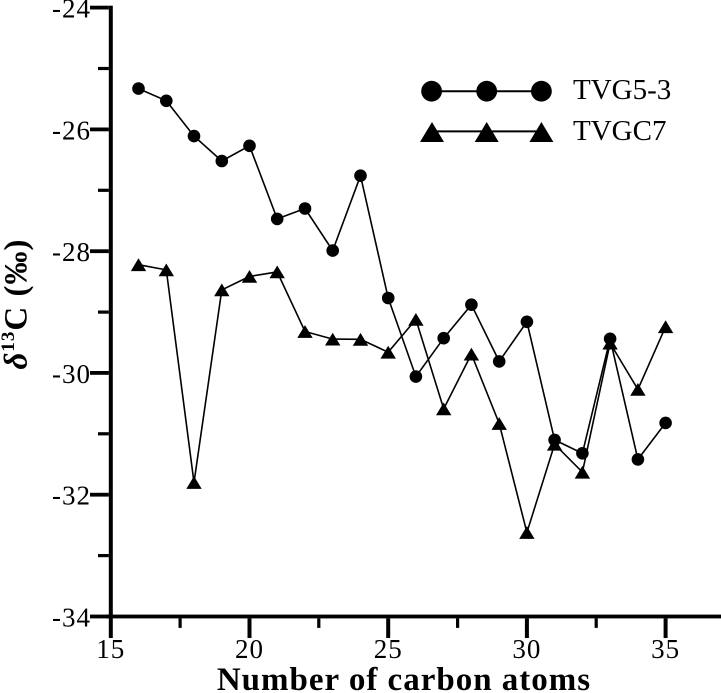 The width and height of the screenshot is (721, 693). I want to click on svg-text: 15, so click(110, 649).